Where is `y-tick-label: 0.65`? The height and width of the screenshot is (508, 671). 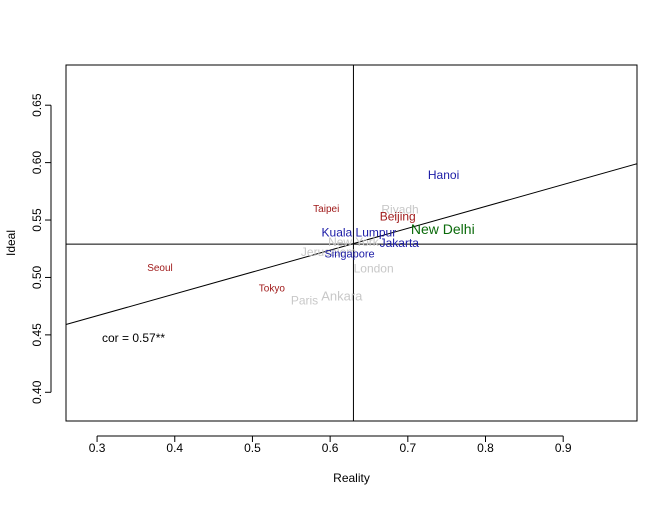 y-tick-label: 0.65 is located at coordinates (37, 105).